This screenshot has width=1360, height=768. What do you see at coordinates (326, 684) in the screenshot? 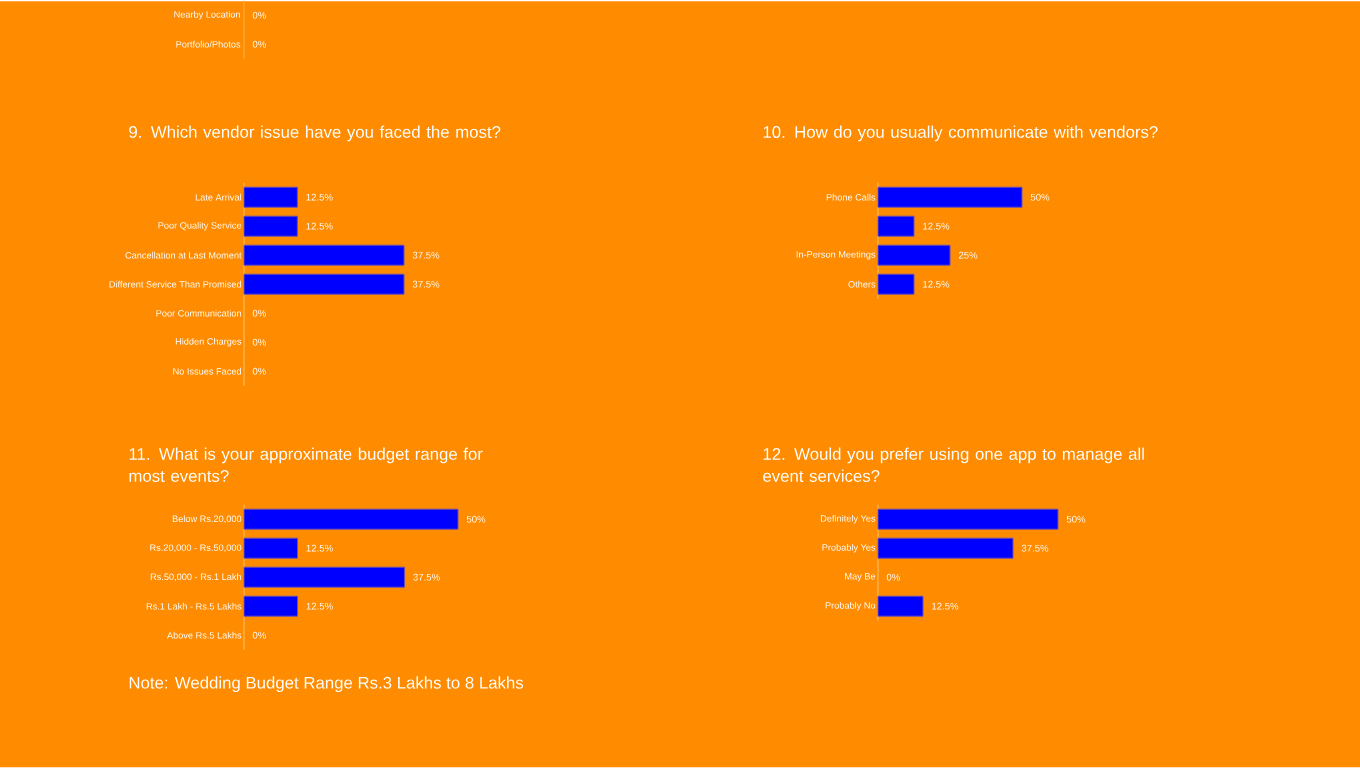
I see `text: Note: Wedding Budget Range Rs.3 Lakhs to 8 Lakhs` at bounding box center [326, 684].